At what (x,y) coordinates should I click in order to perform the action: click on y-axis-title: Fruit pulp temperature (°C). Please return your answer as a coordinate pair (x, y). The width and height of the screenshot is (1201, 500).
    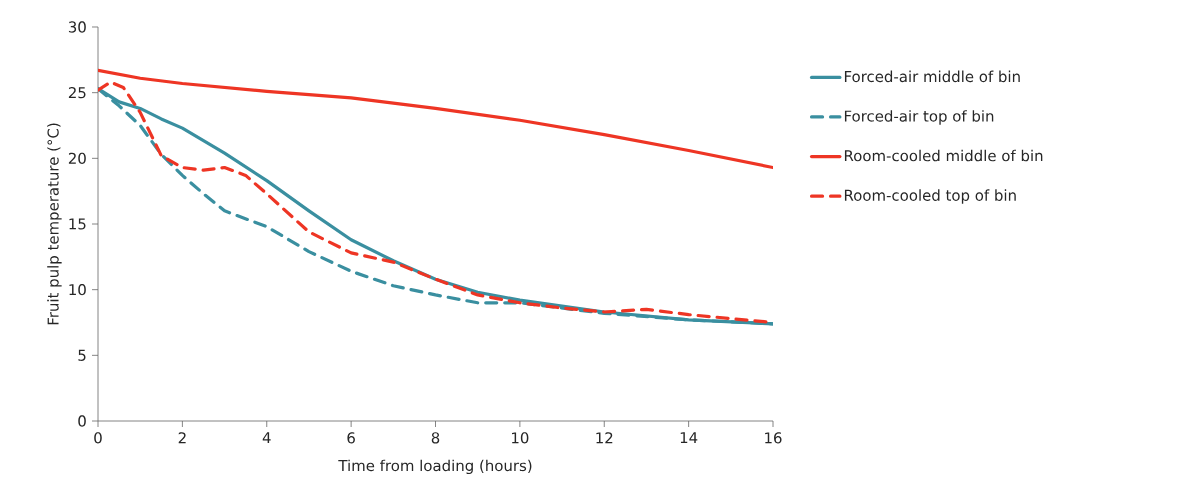
    Looking at the image, I should click on (54, 224).